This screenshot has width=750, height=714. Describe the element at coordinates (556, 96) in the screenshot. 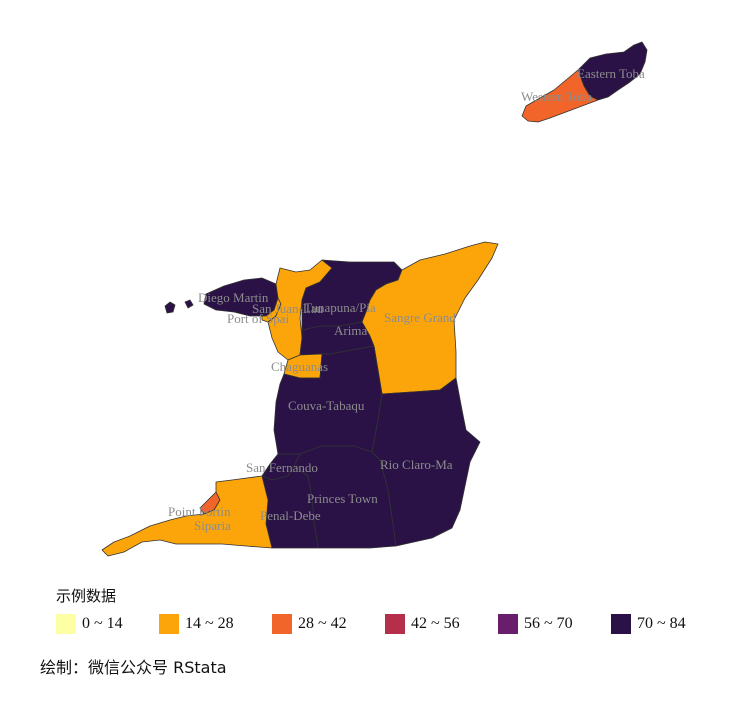

I see `label-western-toba: Western Toba` at that location.